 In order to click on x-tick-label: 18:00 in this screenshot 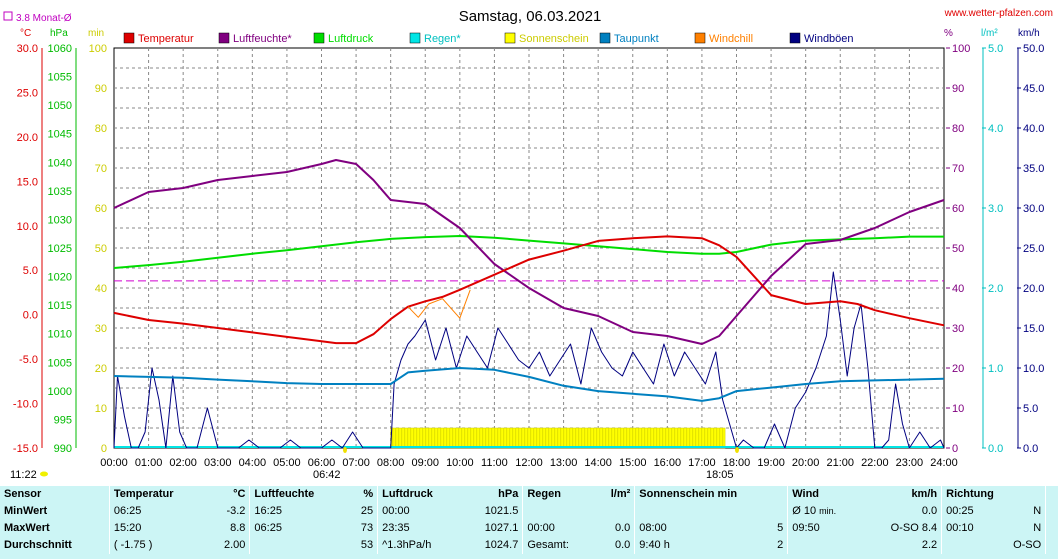, I will do `click(737, 463)`.